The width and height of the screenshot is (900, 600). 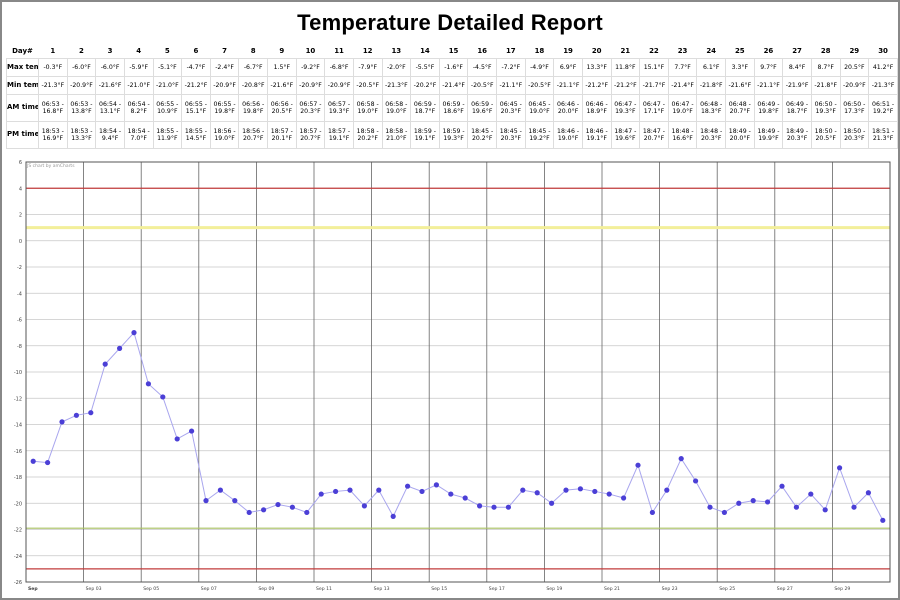 I want to click on min-temp-cell: -21.2°F, so click(x=596, y=85).